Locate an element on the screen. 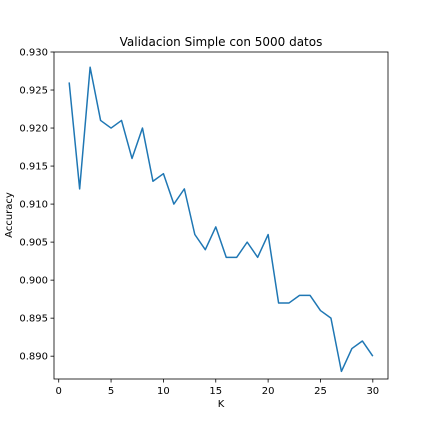  y-axis-title: Accuracy is located at coordinates (9, 215).